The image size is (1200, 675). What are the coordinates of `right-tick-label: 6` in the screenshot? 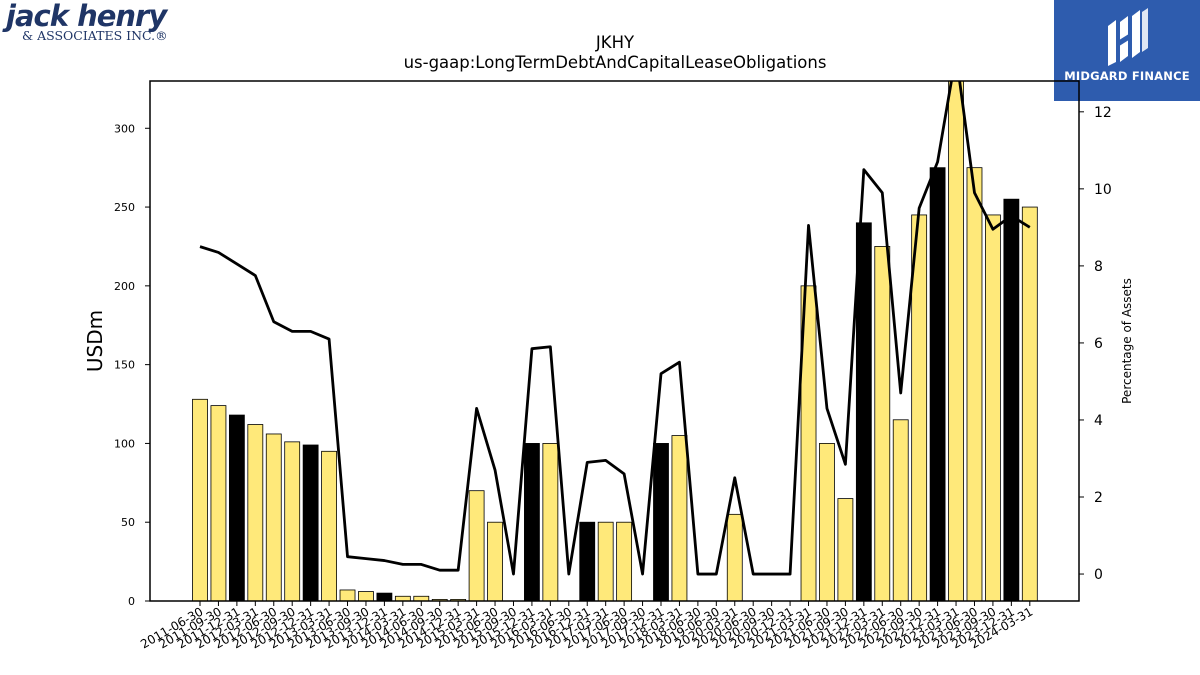 It's located at (1098, 344).